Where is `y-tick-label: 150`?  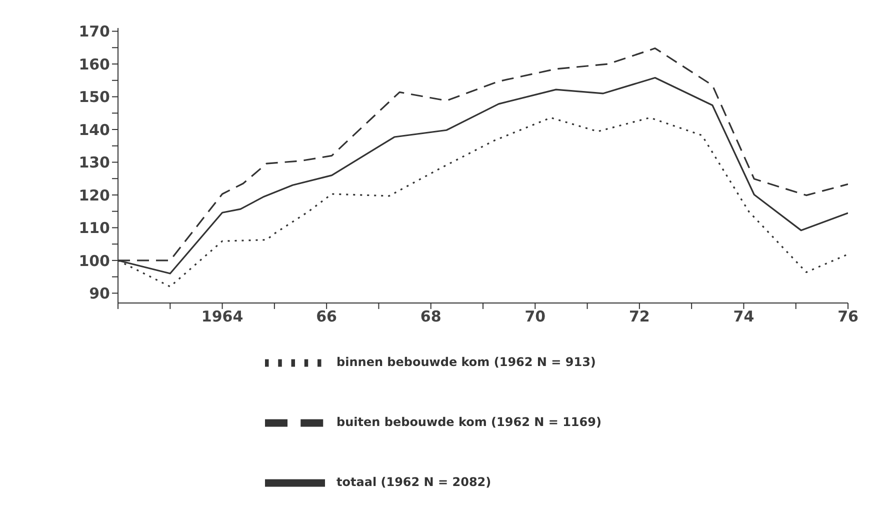 y-tick-label: 150 is located at coordinates (94, 97).